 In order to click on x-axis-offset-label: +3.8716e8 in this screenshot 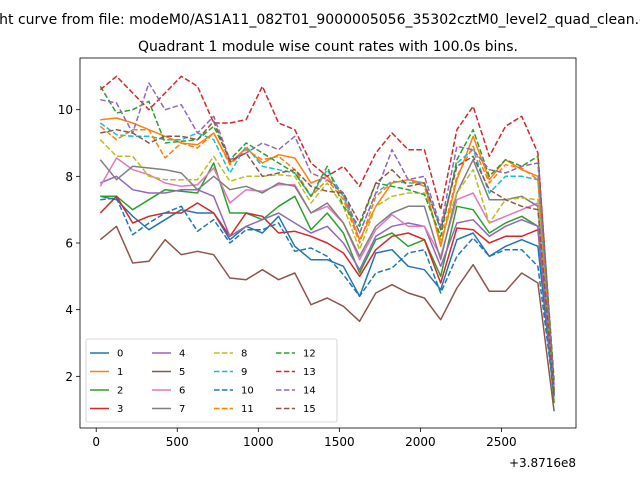, I will do `click(542, 463)`.